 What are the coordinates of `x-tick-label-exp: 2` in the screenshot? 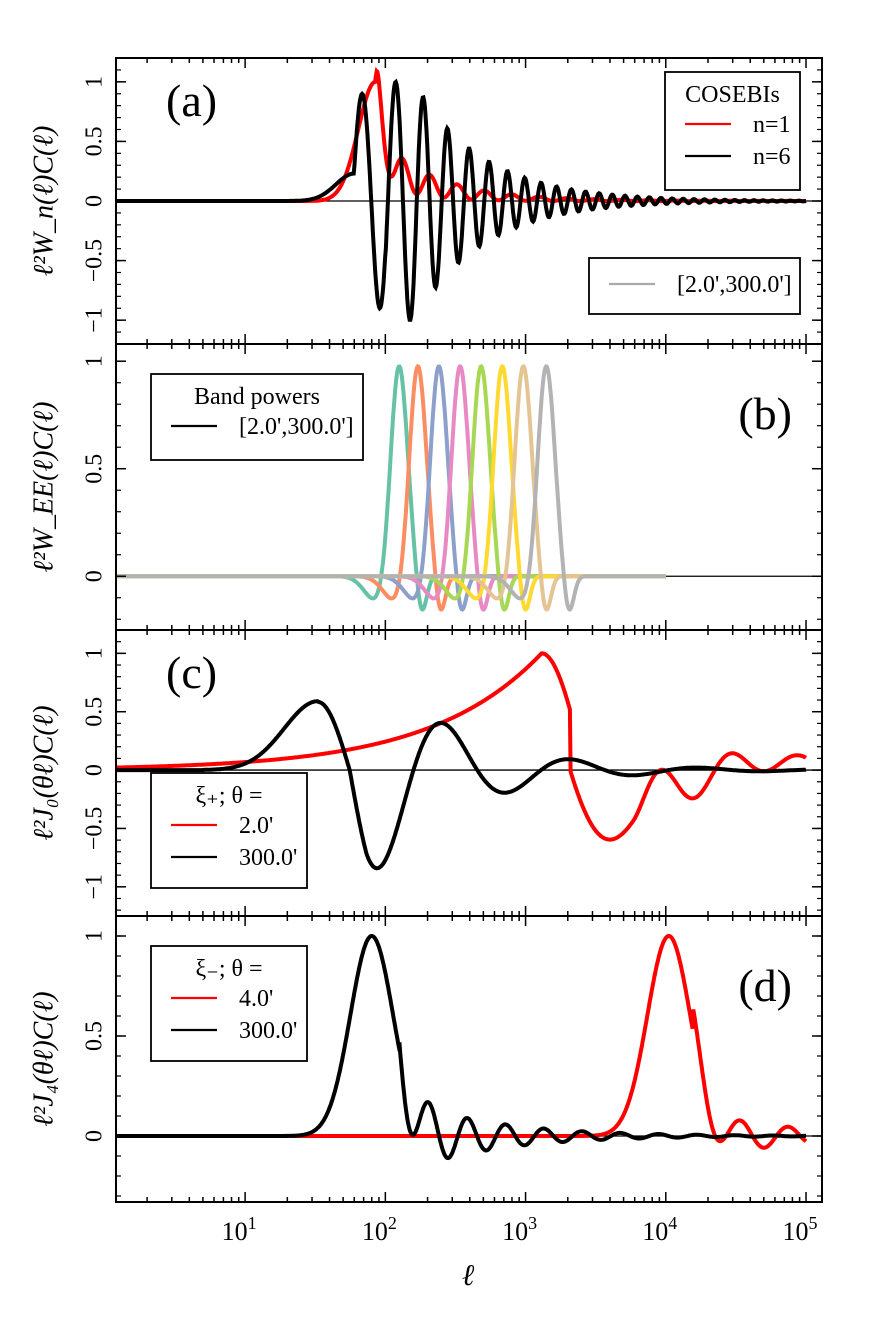 It's located at (392, 1223).